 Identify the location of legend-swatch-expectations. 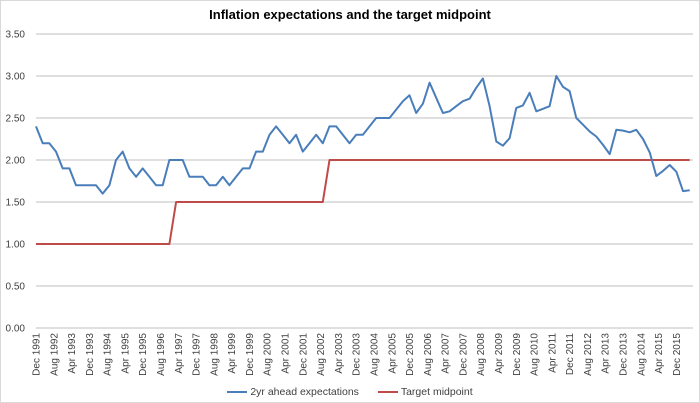
(237, 392).